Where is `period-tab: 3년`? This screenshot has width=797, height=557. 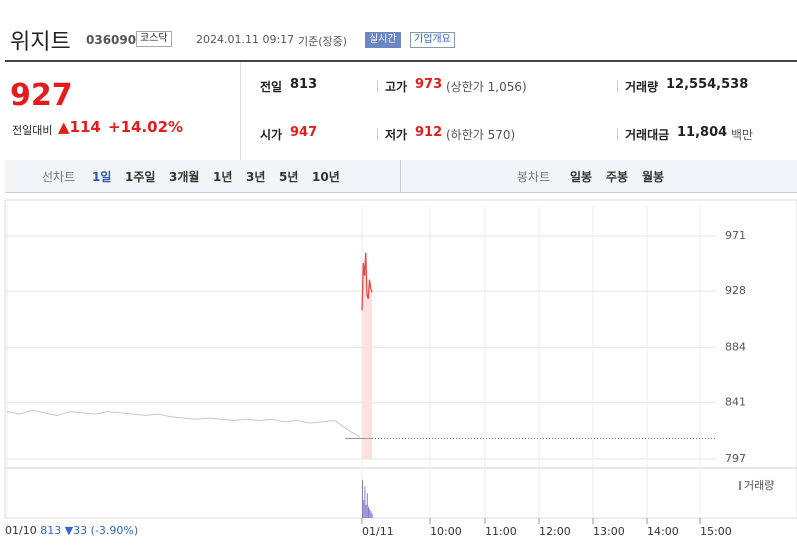 period-tab: 3년 is located at coordinates (256, 177).